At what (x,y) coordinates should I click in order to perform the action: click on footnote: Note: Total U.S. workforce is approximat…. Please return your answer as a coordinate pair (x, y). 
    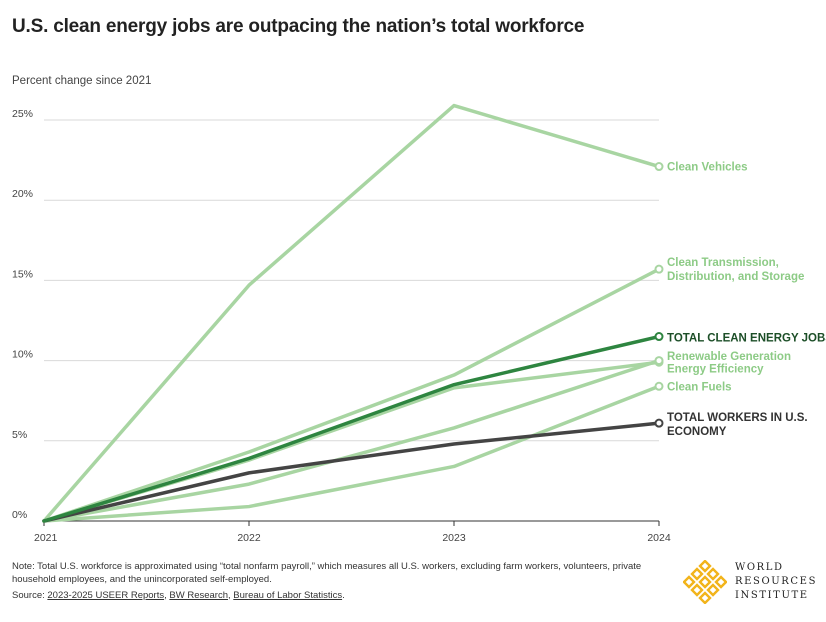
    Looking at the image, I should click on (327, 573).